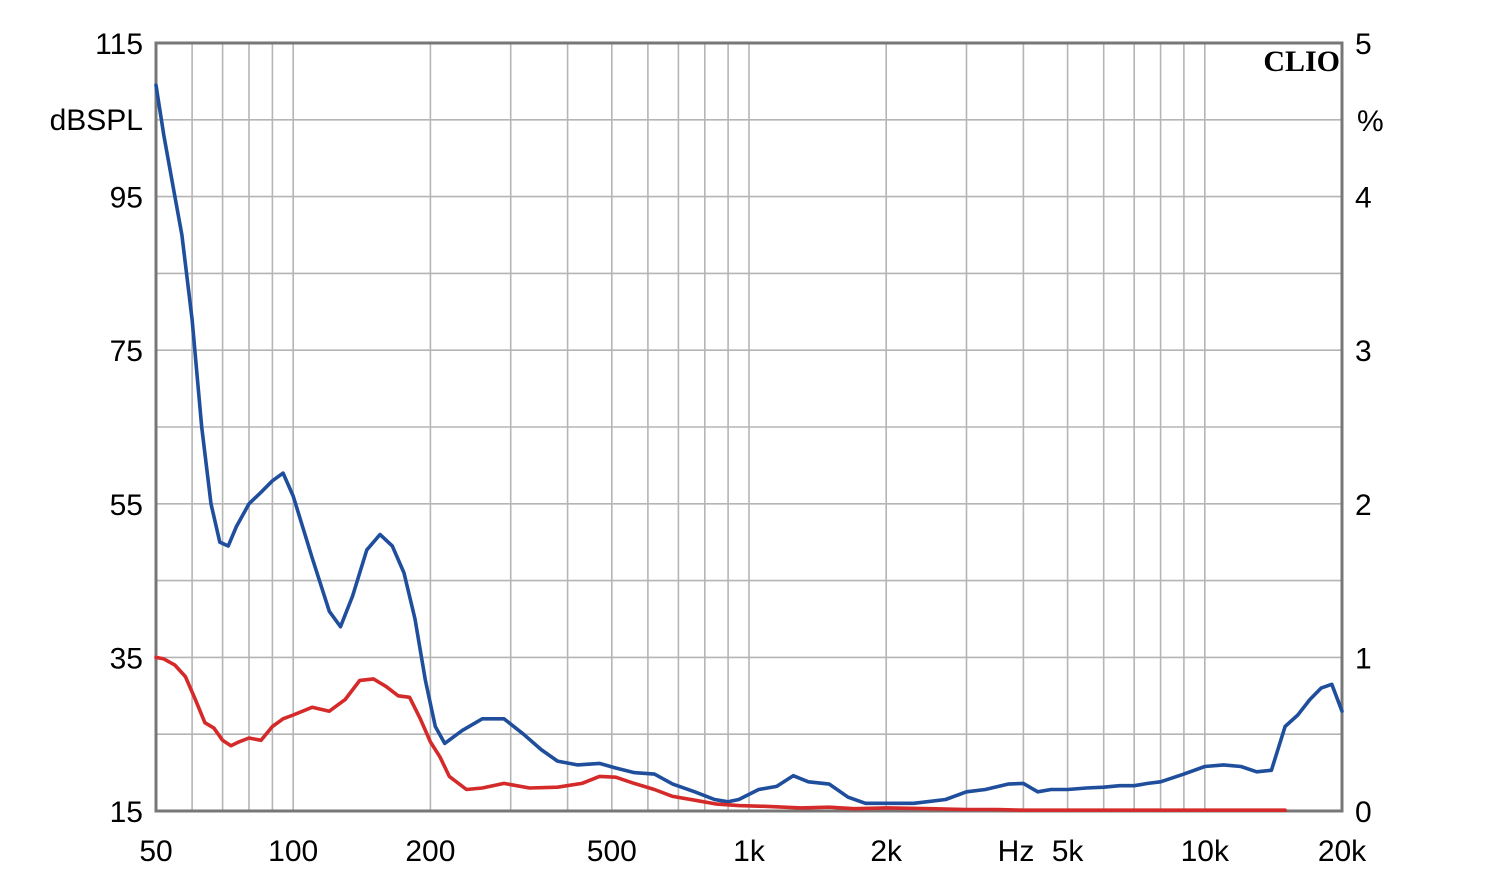 Image resolution: width=1500 pixels, height=887 pixels. I want to click on x-tick-label: 5k, so click(1068, 851).